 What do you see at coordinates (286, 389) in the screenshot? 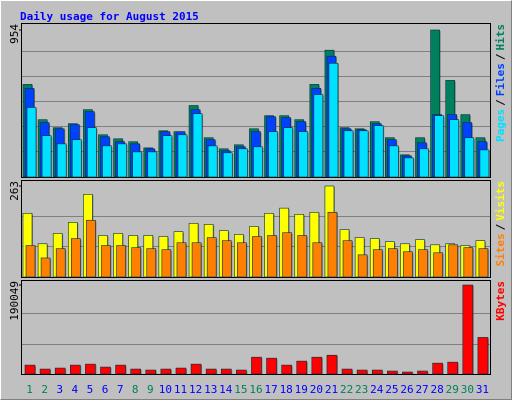
I see `x-tick-label: 18` at bounding box center [286, 389].